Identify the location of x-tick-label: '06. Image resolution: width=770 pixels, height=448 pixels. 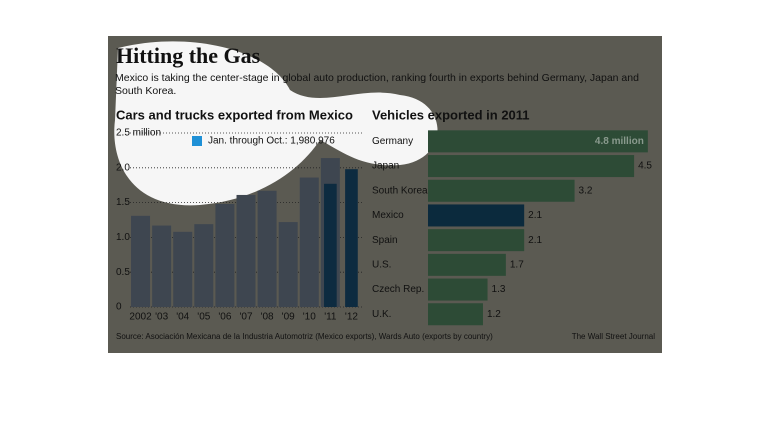
(224, 317).